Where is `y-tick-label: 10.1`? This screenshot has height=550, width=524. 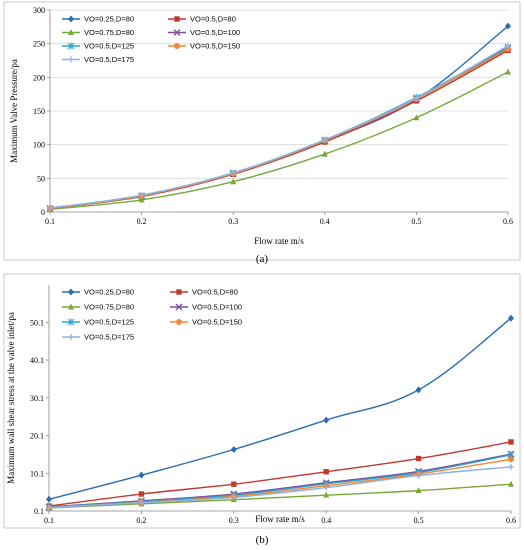 y-tick-label: 10.1 is located at coordinates (37, 473).